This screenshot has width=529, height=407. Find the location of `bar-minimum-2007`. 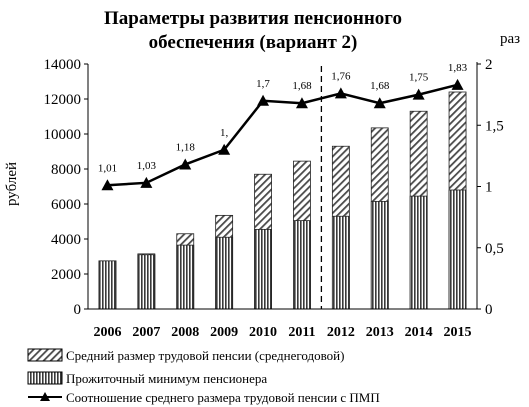

bar-minimum-2007 is located at coordinates (146, 282).